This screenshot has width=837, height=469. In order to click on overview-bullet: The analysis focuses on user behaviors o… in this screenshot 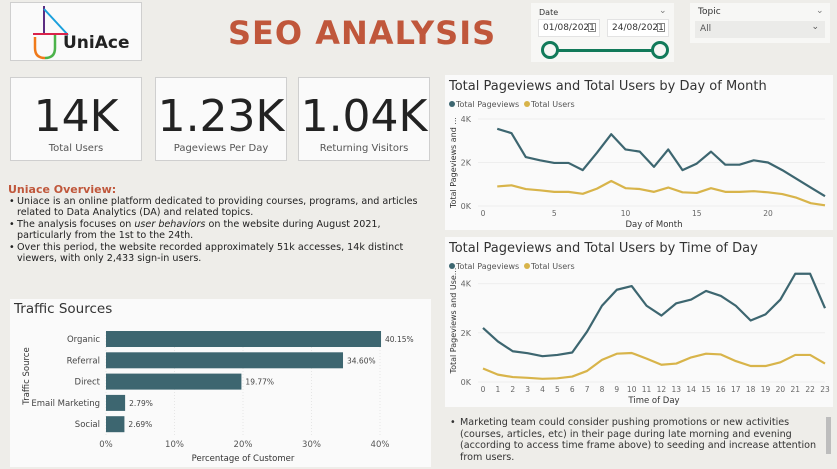, I will do `click(220, 230)`.